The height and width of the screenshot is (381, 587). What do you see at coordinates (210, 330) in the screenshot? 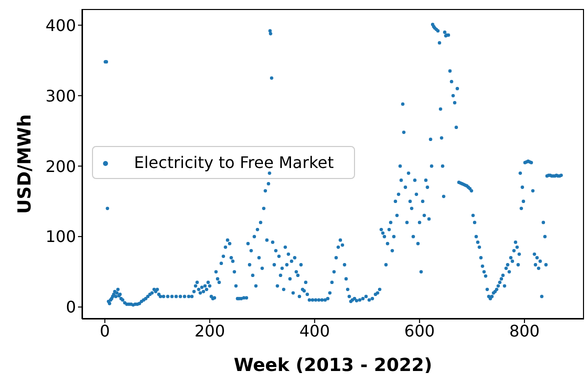
I see `x-tick-label: 200` at bounding box center [210, 330].